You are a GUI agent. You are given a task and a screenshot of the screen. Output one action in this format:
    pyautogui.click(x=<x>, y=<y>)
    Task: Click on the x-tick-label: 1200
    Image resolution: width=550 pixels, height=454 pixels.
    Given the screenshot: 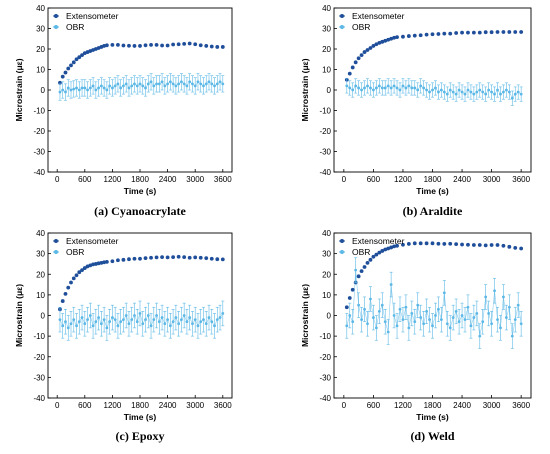 What is the action you would take?
    pyautogui.click(x=113, y=405)
    